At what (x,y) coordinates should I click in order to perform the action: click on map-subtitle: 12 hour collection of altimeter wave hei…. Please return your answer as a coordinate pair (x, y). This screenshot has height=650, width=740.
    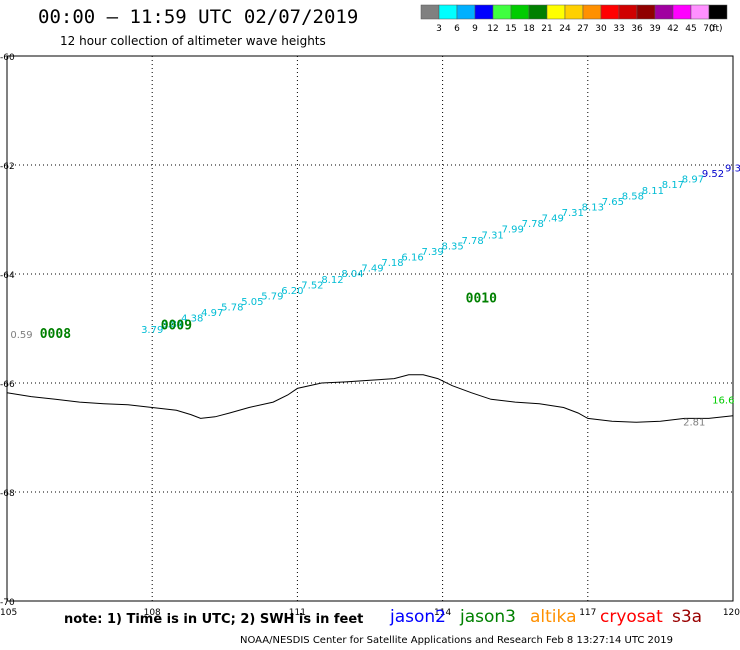
    Looking at the image, I should click on (193, 41).